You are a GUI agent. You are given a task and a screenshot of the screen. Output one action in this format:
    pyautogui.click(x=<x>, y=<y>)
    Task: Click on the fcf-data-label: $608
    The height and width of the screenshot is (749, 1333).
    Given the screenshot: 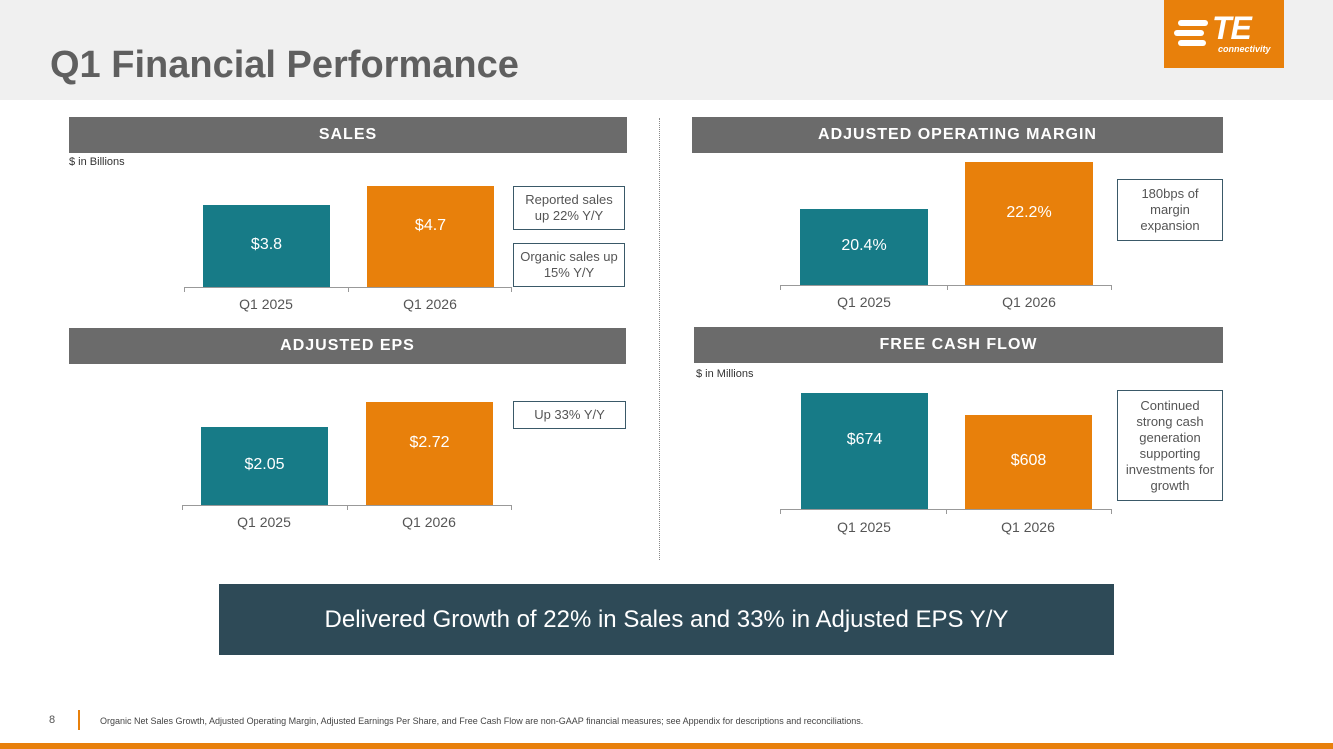 What is the action you would take?
    pyautogui.click(x=1028, y=460)
    